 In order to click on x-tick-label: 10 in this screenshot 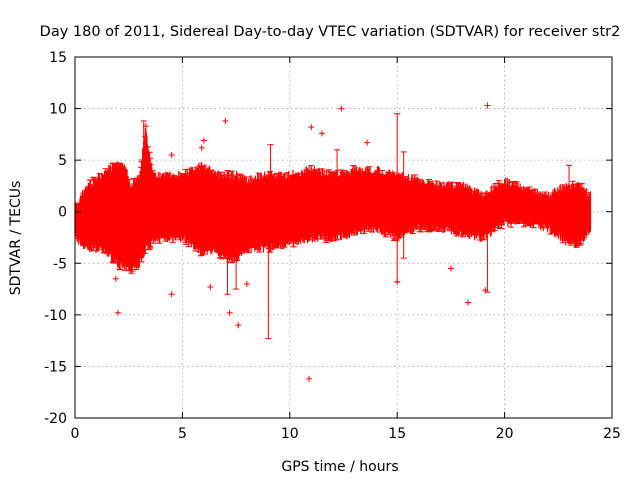, I will do `click(290, 434)`.